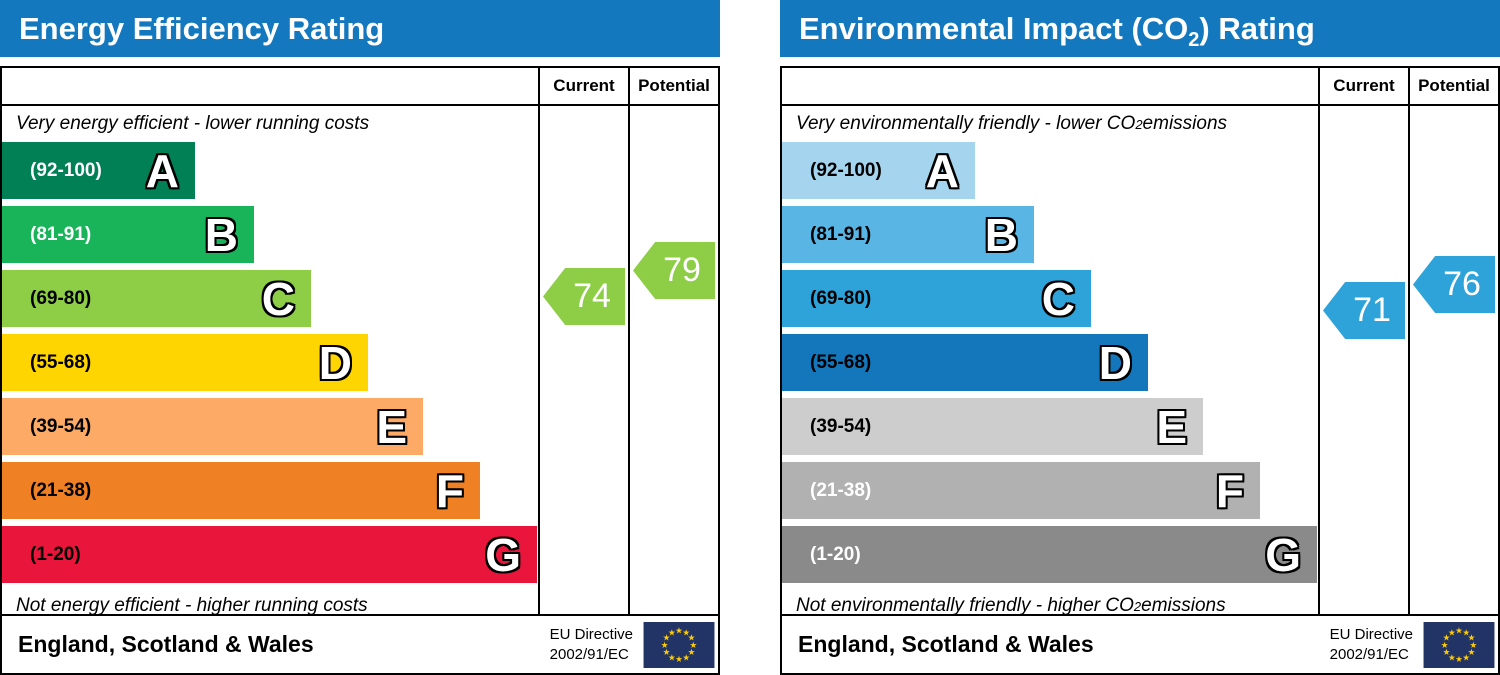 The height and width of the screenshot is (675, 1500). I want to click on potential-column: 79, so click(673, 360).